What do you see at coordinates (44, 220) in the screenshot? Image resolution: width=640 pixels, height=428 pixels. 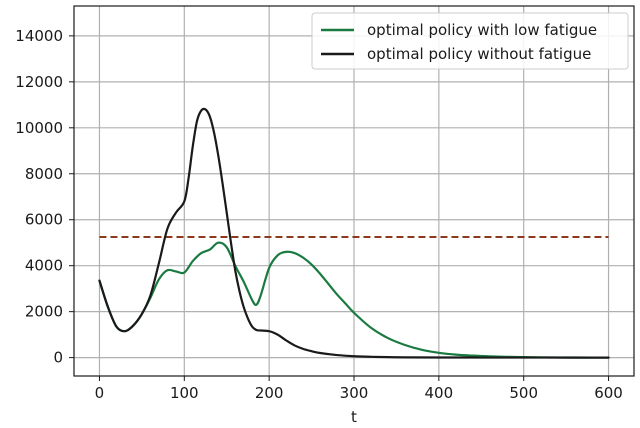 I see `y-tick-label: 6000` at bounding box center [44, 220].